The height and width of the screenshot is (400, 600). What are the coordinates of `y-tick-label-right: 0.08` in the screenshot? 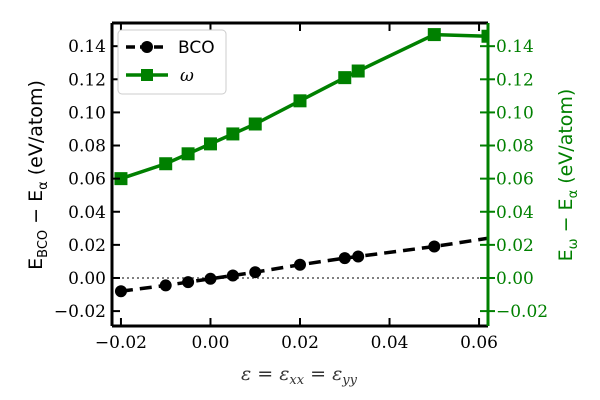 It's located at (515, 147).